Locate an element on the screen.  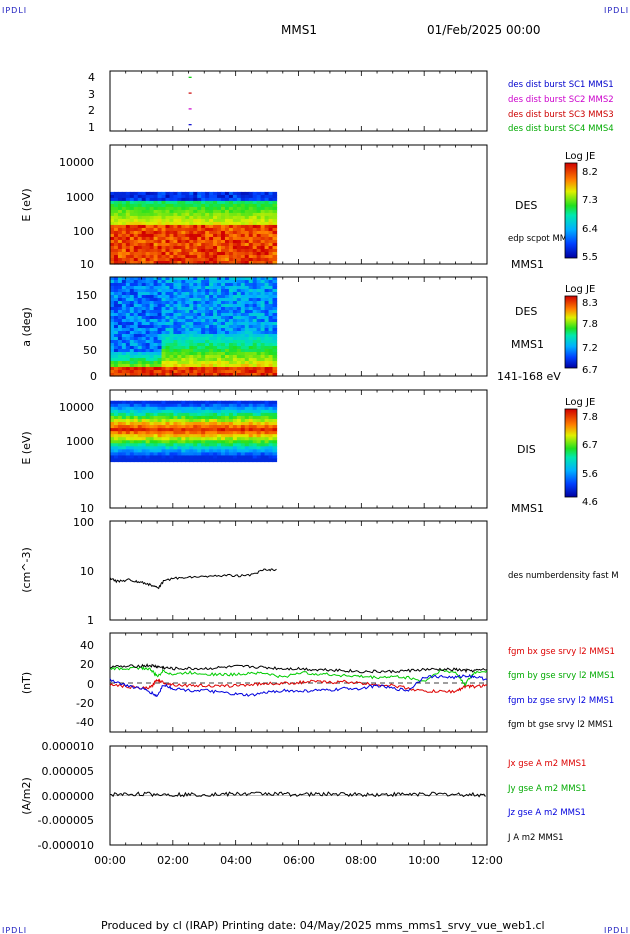
burst-legend-entry: des dist burst SC2 MMS2 is located at coordinates (561, 100).